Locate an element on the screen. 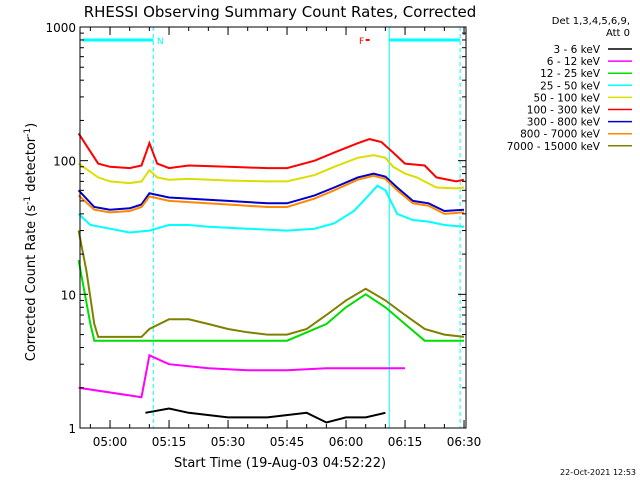 This screenshot has height=480, width=640. legend-label: 100 - 300 keV is located at coordinates (564, 111).